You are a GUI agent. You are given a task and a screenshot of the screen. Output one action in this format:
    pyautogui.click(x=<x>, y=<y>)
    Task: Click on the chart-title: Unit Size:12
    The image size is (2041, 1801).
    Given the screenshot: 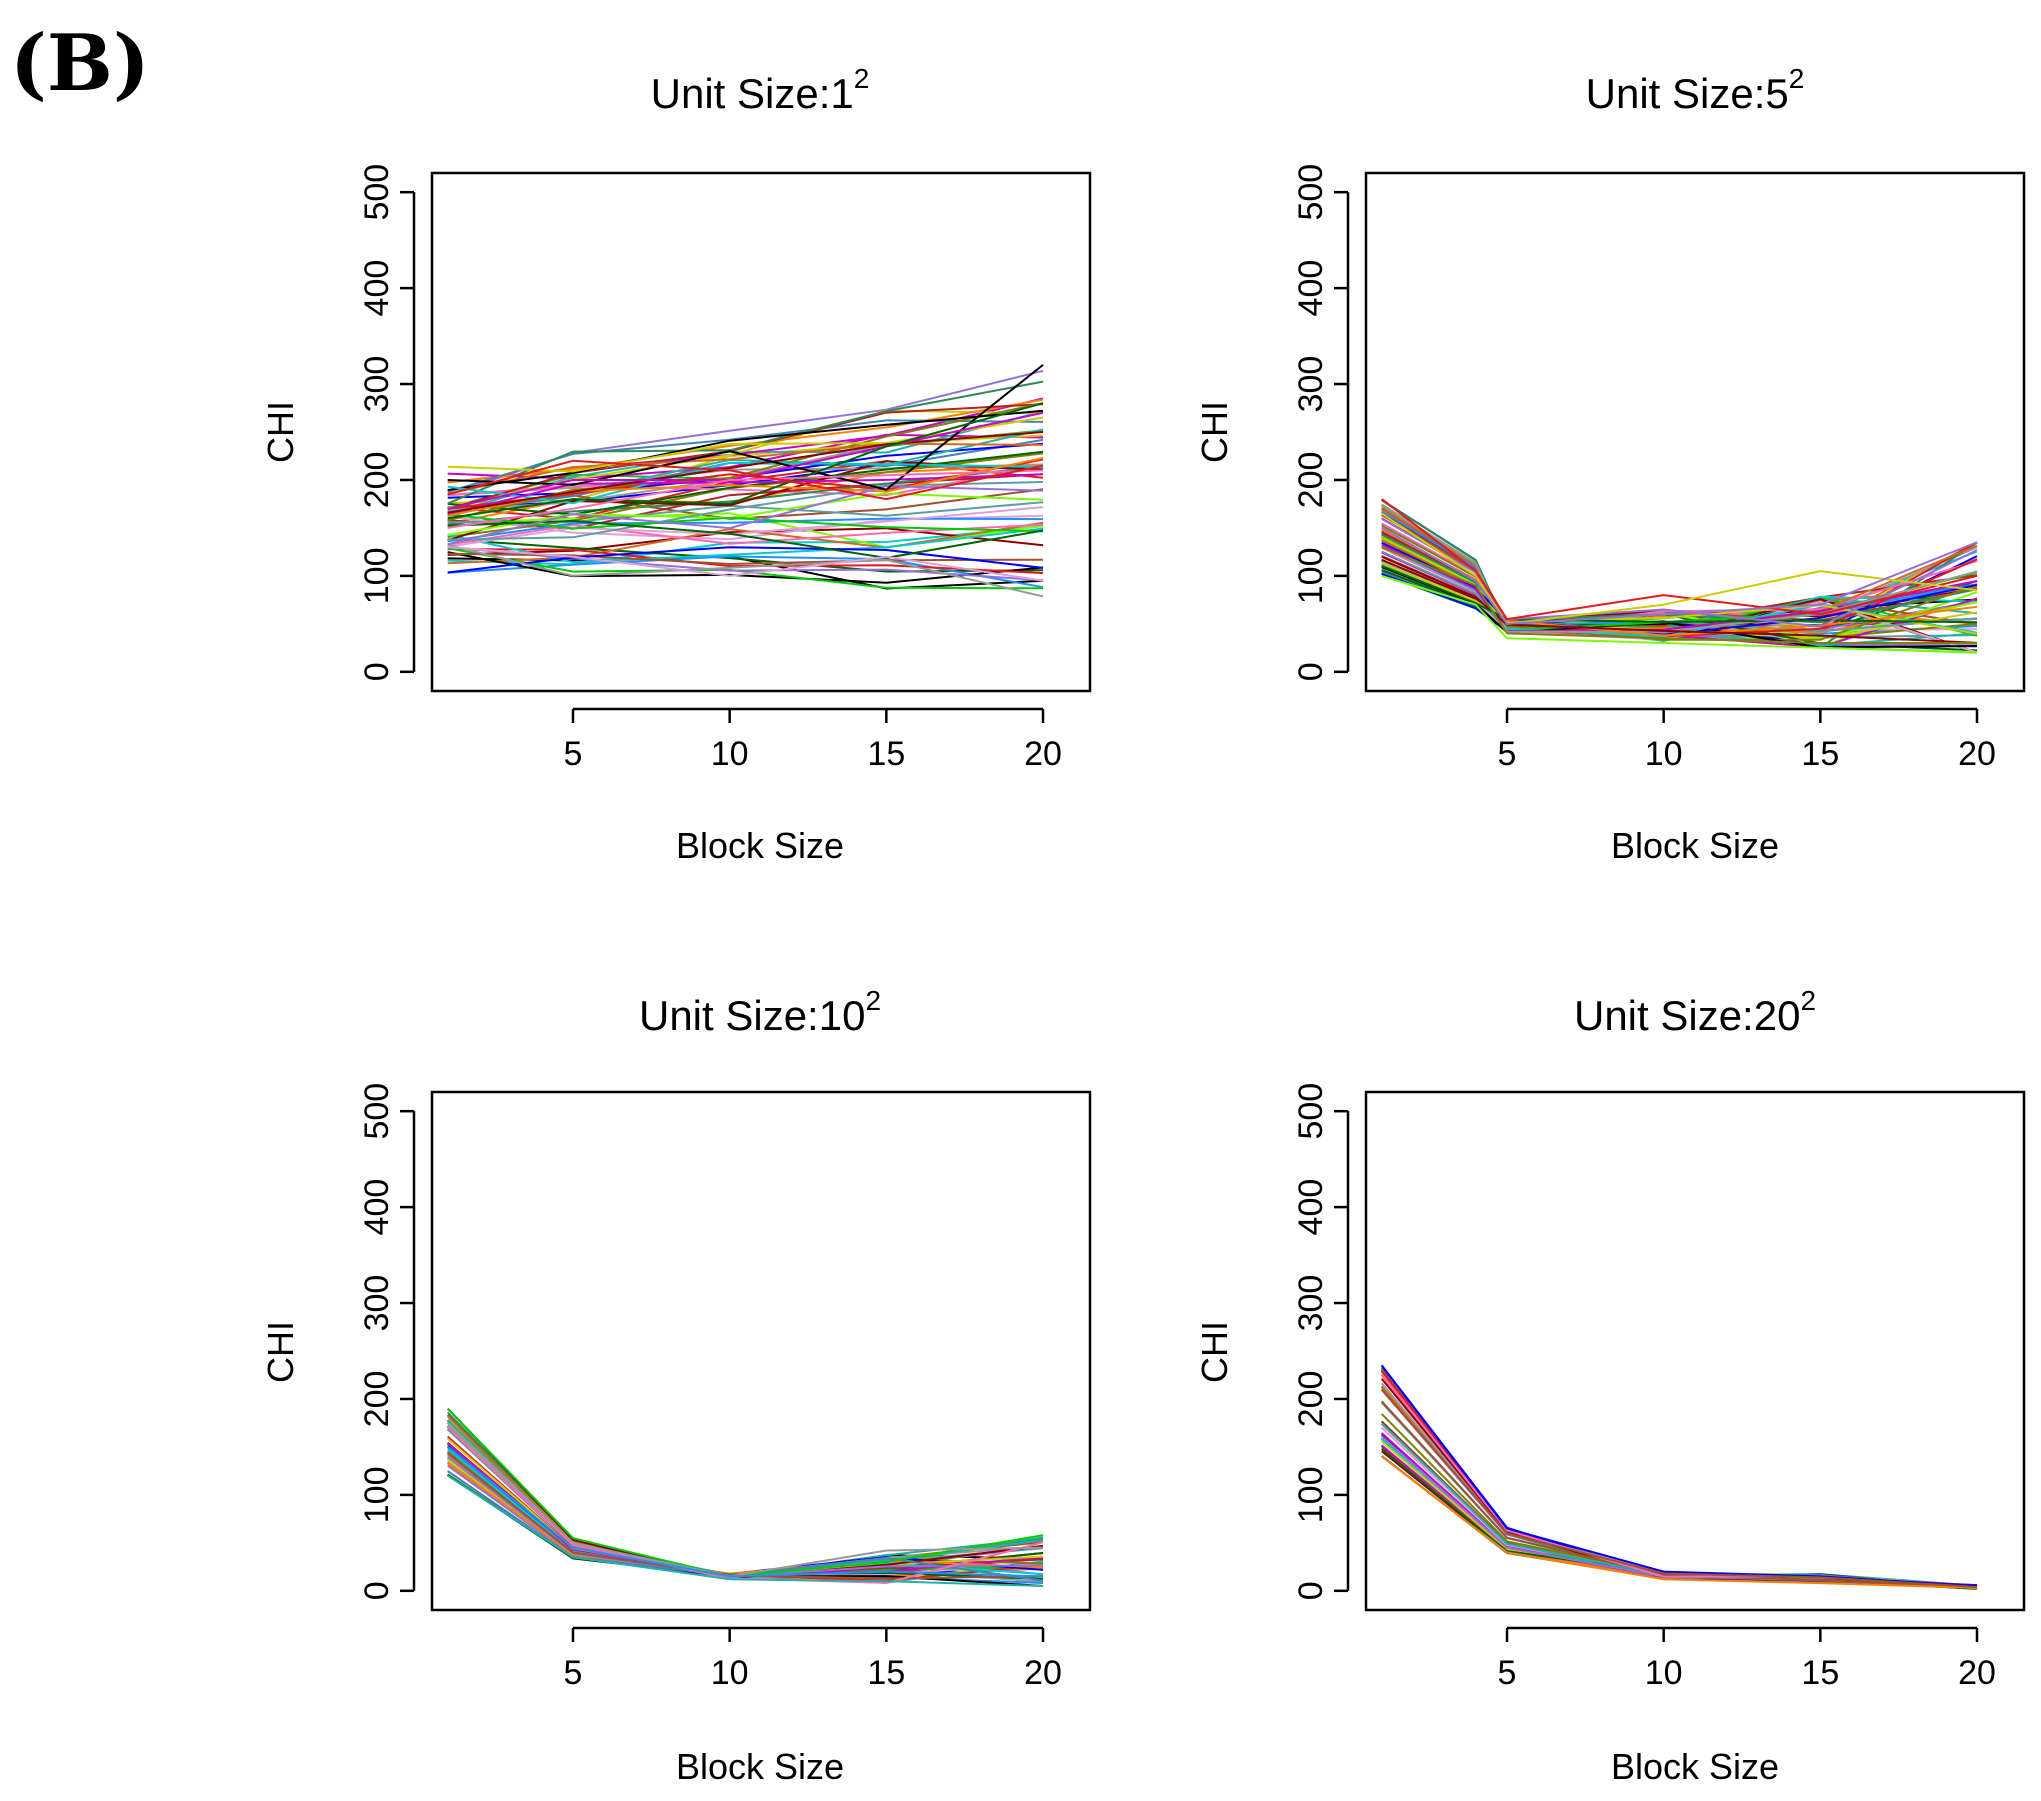 What is the action you would take?
    pyautogui.click(x=760, y=90)
    